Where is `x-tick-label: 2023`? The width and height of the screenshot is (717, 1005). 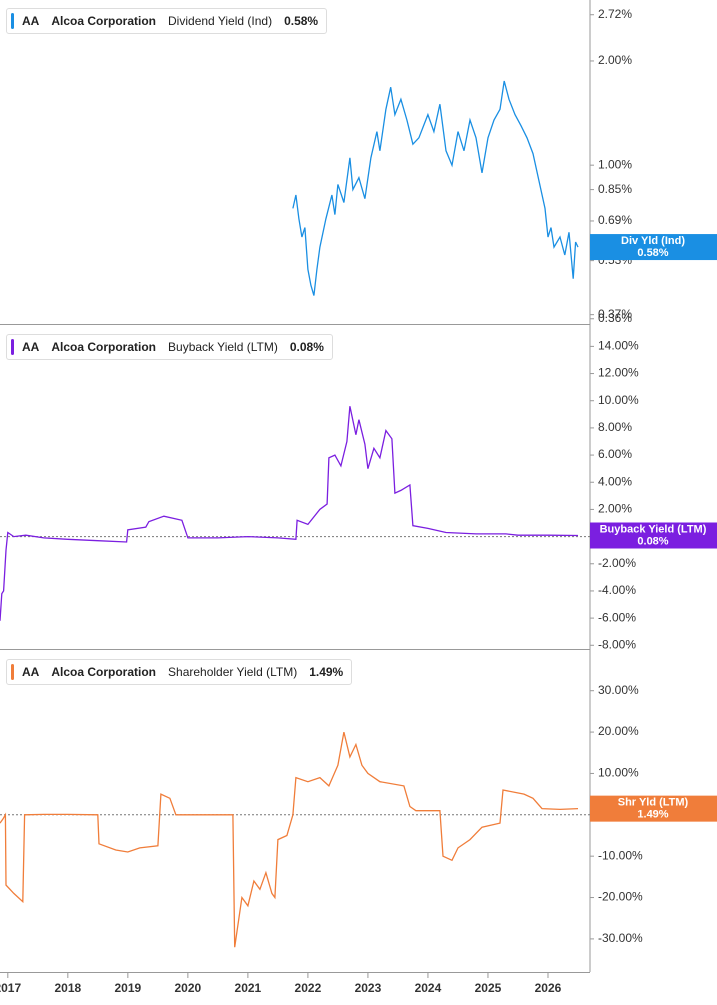
x-tick-label: 2023 is located at coordinates (368, 988).